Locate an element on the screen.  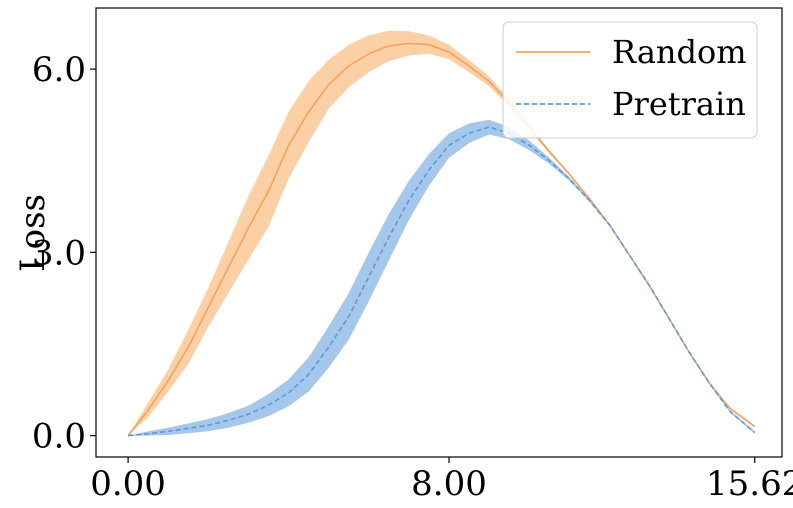
y-tick-label: 3.0 is located at coordinates (59, 253).